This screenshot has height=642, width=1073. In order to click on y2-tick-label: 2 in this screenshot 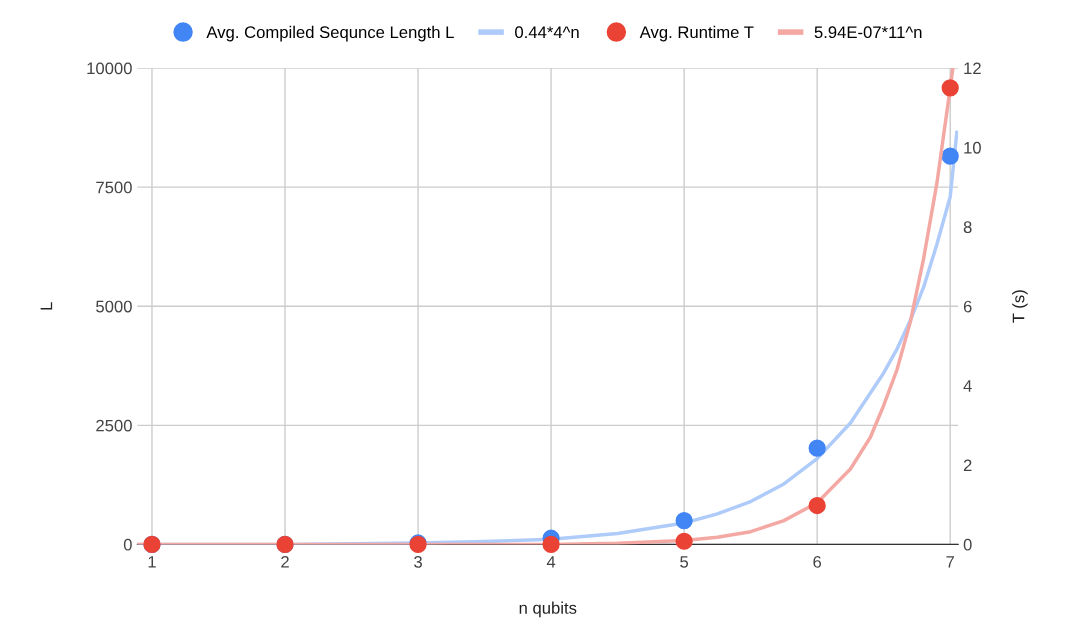, I will do `click(967, 465)`.